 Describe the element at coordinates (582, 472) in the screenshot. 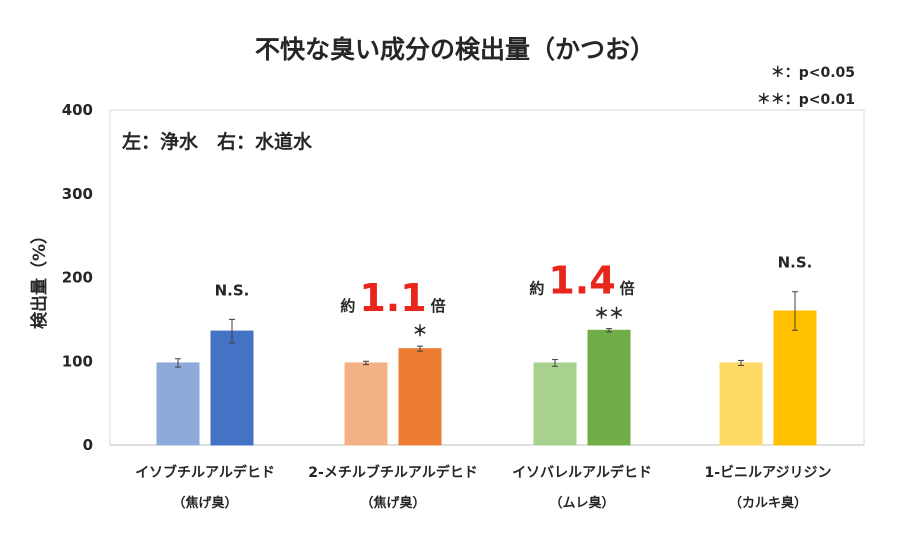

I see `category-label: イソバレルアルデヒド` at that location.